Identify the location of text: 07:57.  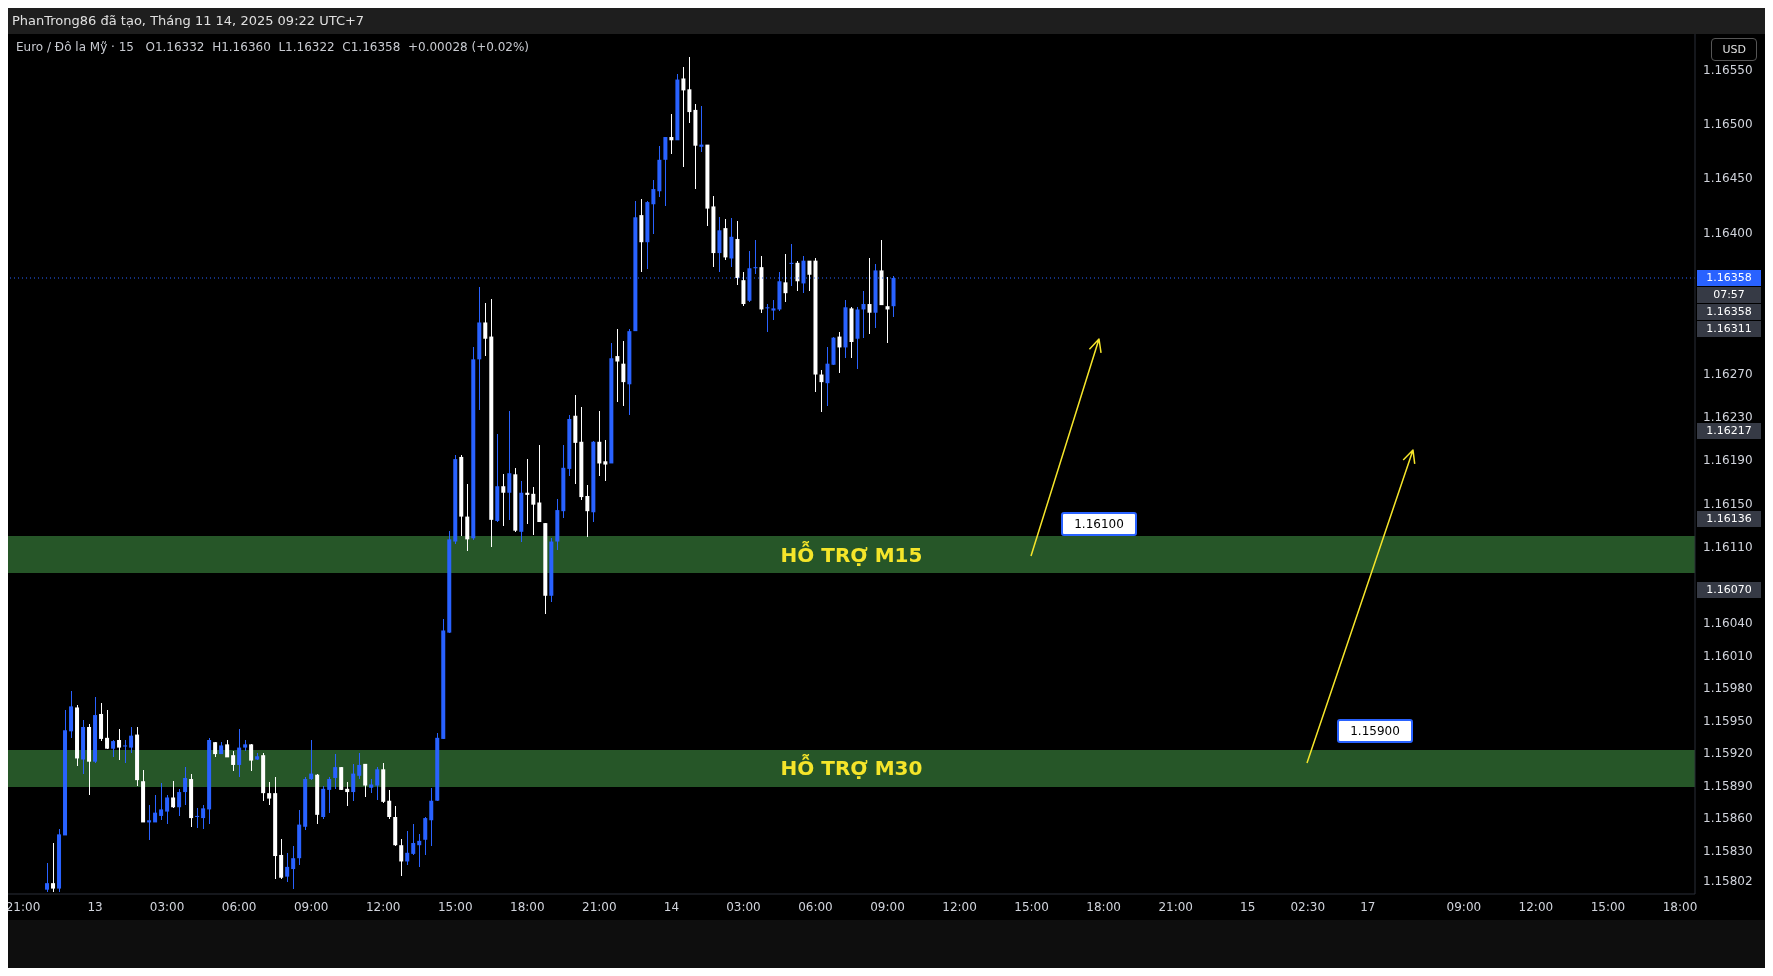
(1729, 295).